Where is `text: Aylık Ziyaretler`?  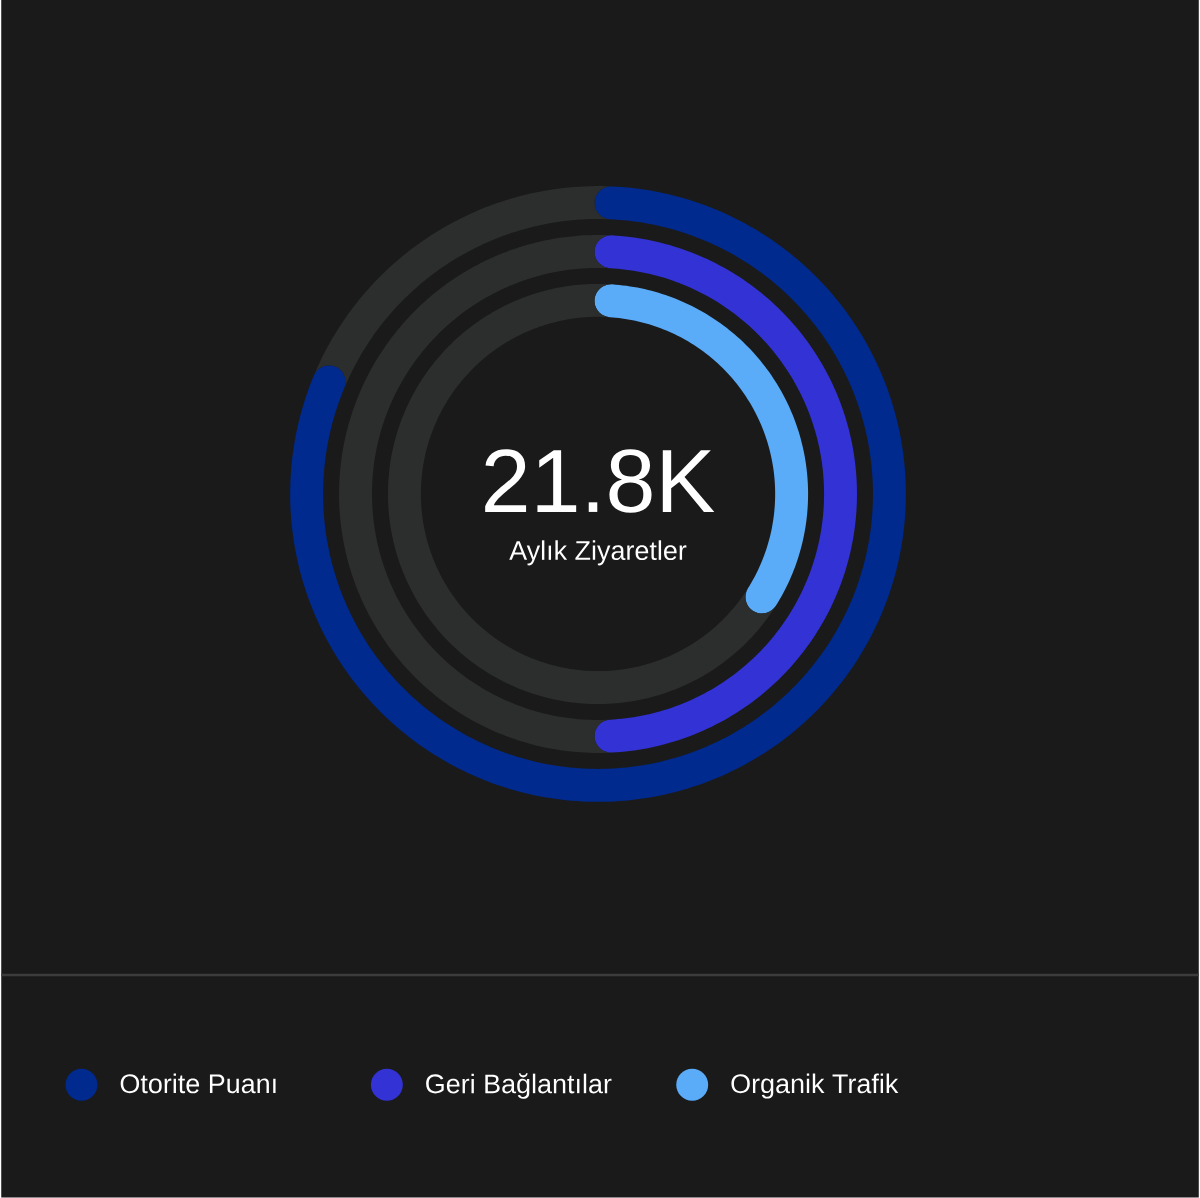
text: Aylık Ziyaretler is located at coordinates (598, 553).